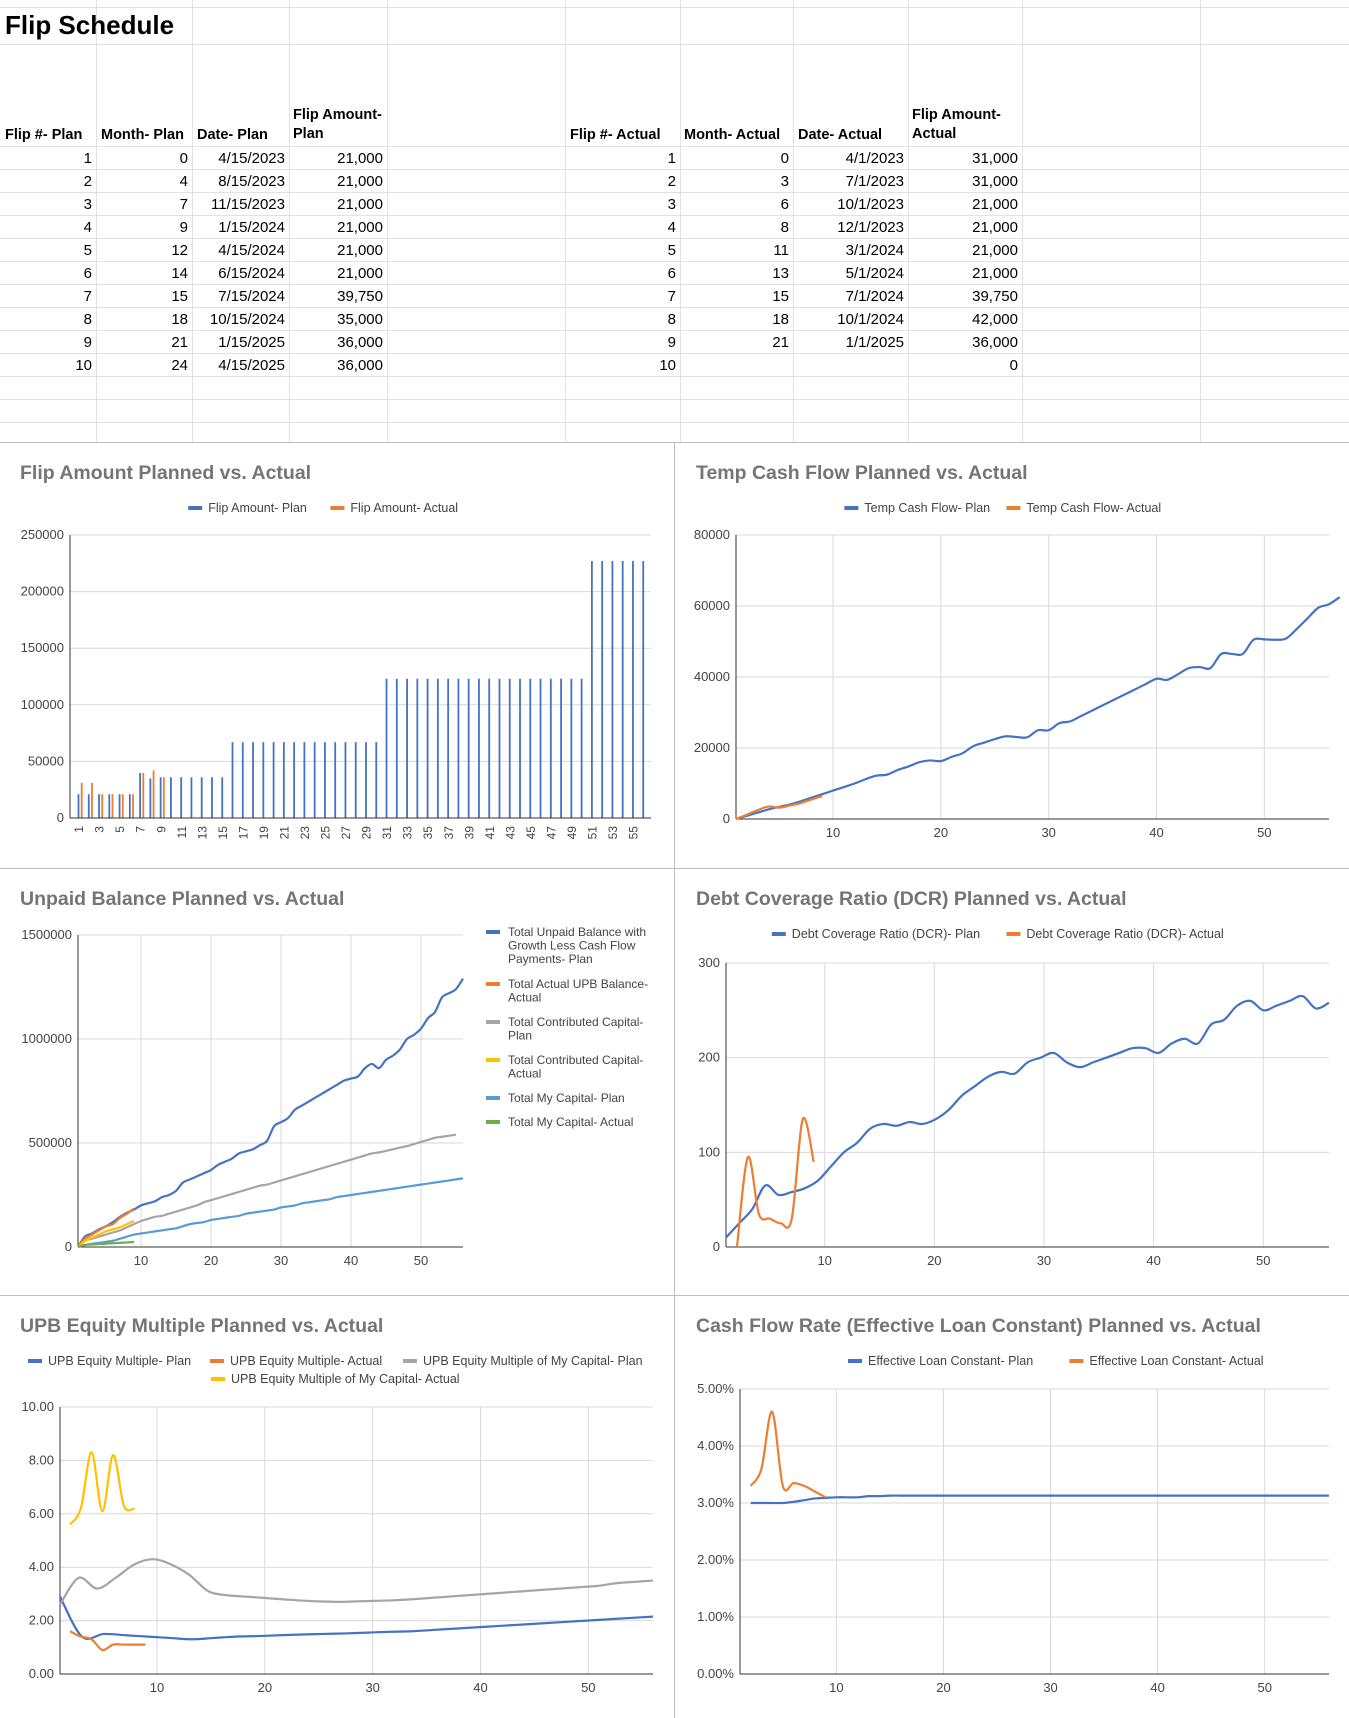 This screenshot has width=1349, height=1718. I want to click on plan-cell: 18, so click(179, 319).